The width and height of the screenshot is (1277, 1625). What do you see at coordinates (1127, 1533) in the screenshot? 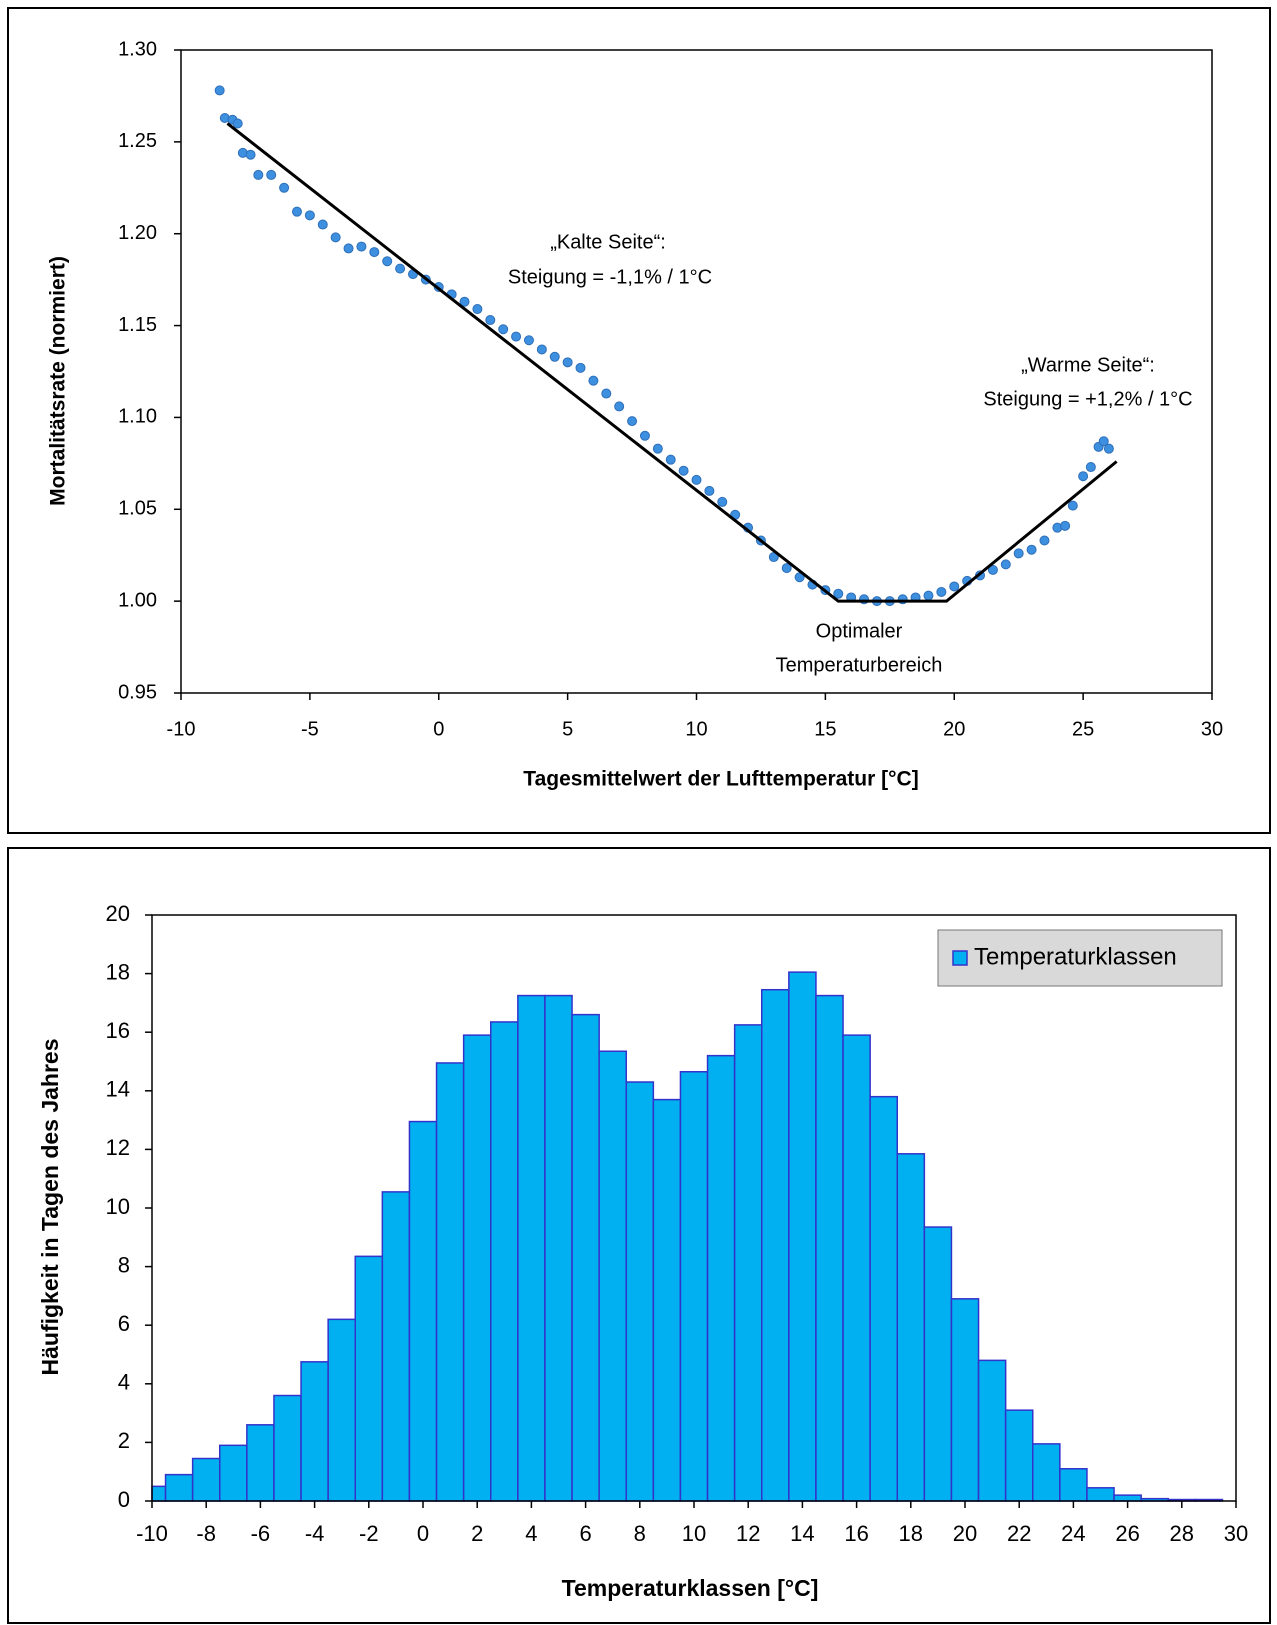
I see `x-tick-label: 26` at bounding box center [1127, 1533].